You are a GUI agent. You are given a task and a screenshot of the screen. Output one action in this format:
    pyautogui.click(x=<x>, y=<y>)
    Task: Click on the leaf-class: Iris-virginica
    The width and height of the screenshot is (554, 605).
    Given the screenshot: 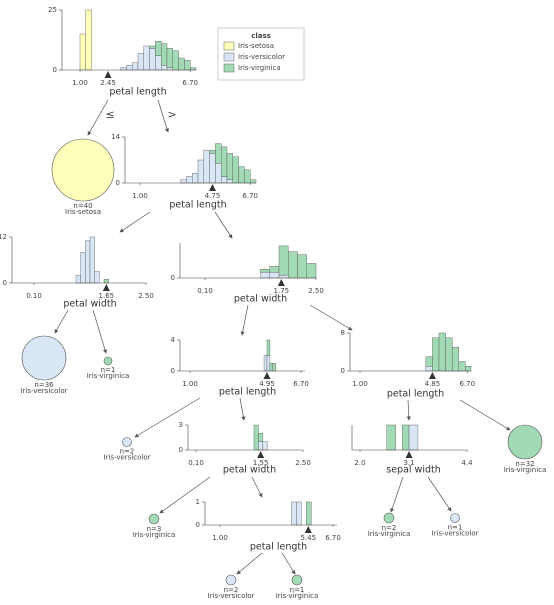 What is the action you would take?
    pyautogui.click(x=108, y=376)
    